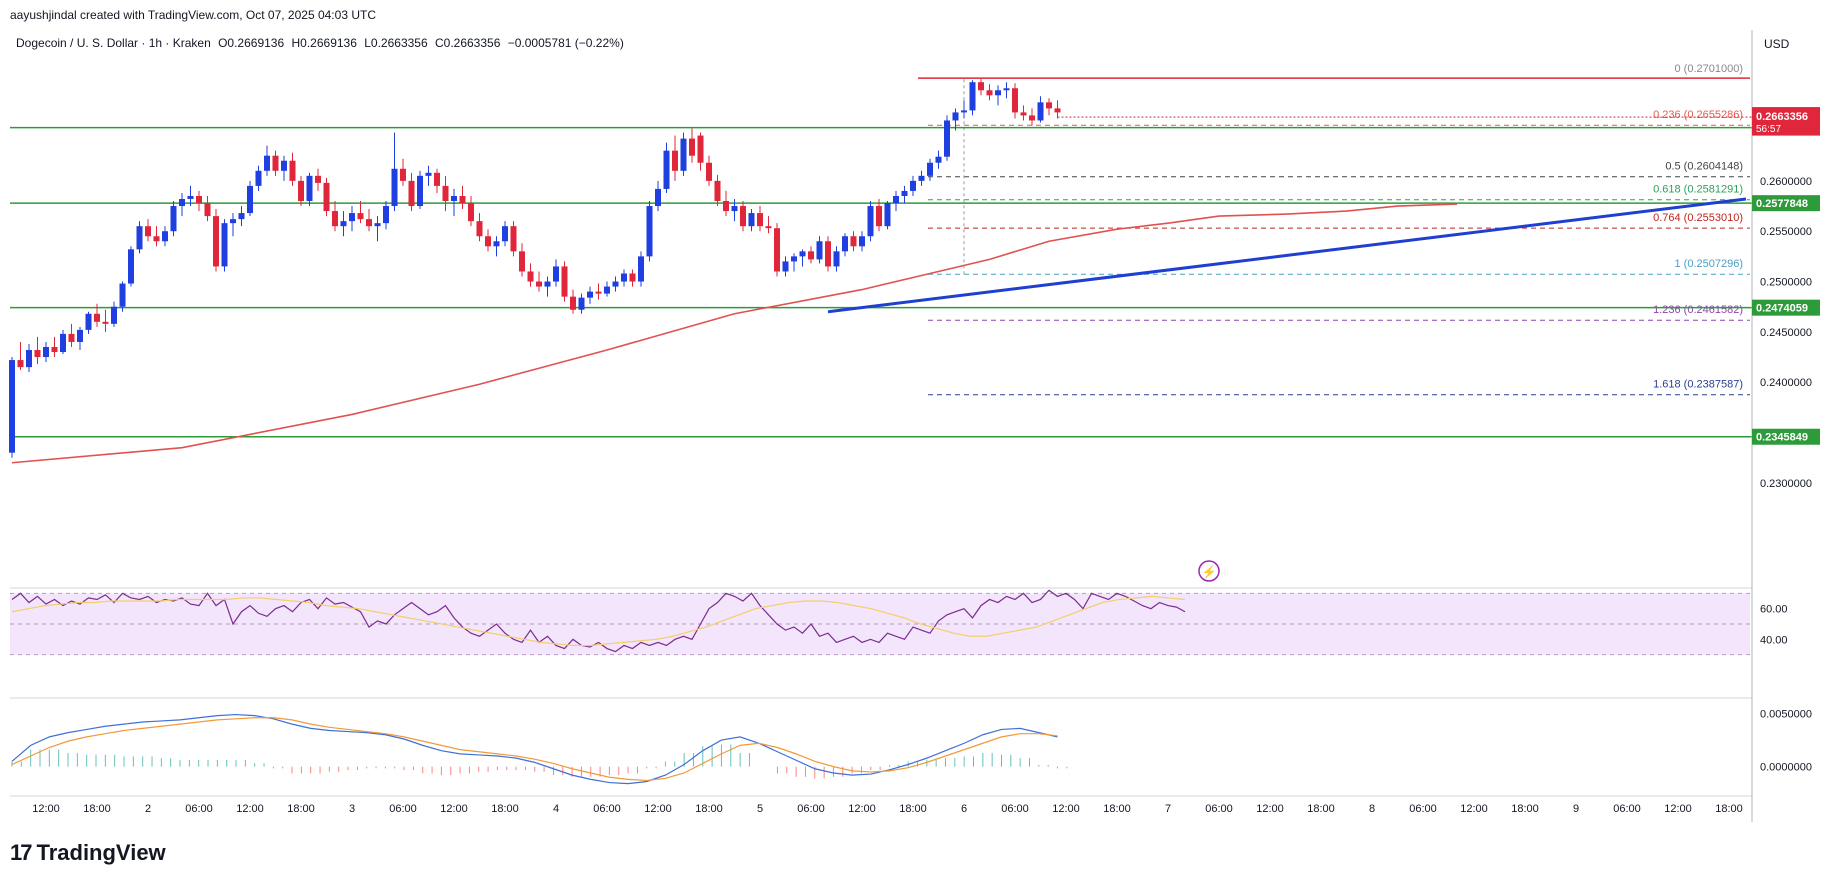 This screenshot has height=883, width=1835. I want to click on fib-level-label: 0.5 (0.2604148), so click(1704, 167).